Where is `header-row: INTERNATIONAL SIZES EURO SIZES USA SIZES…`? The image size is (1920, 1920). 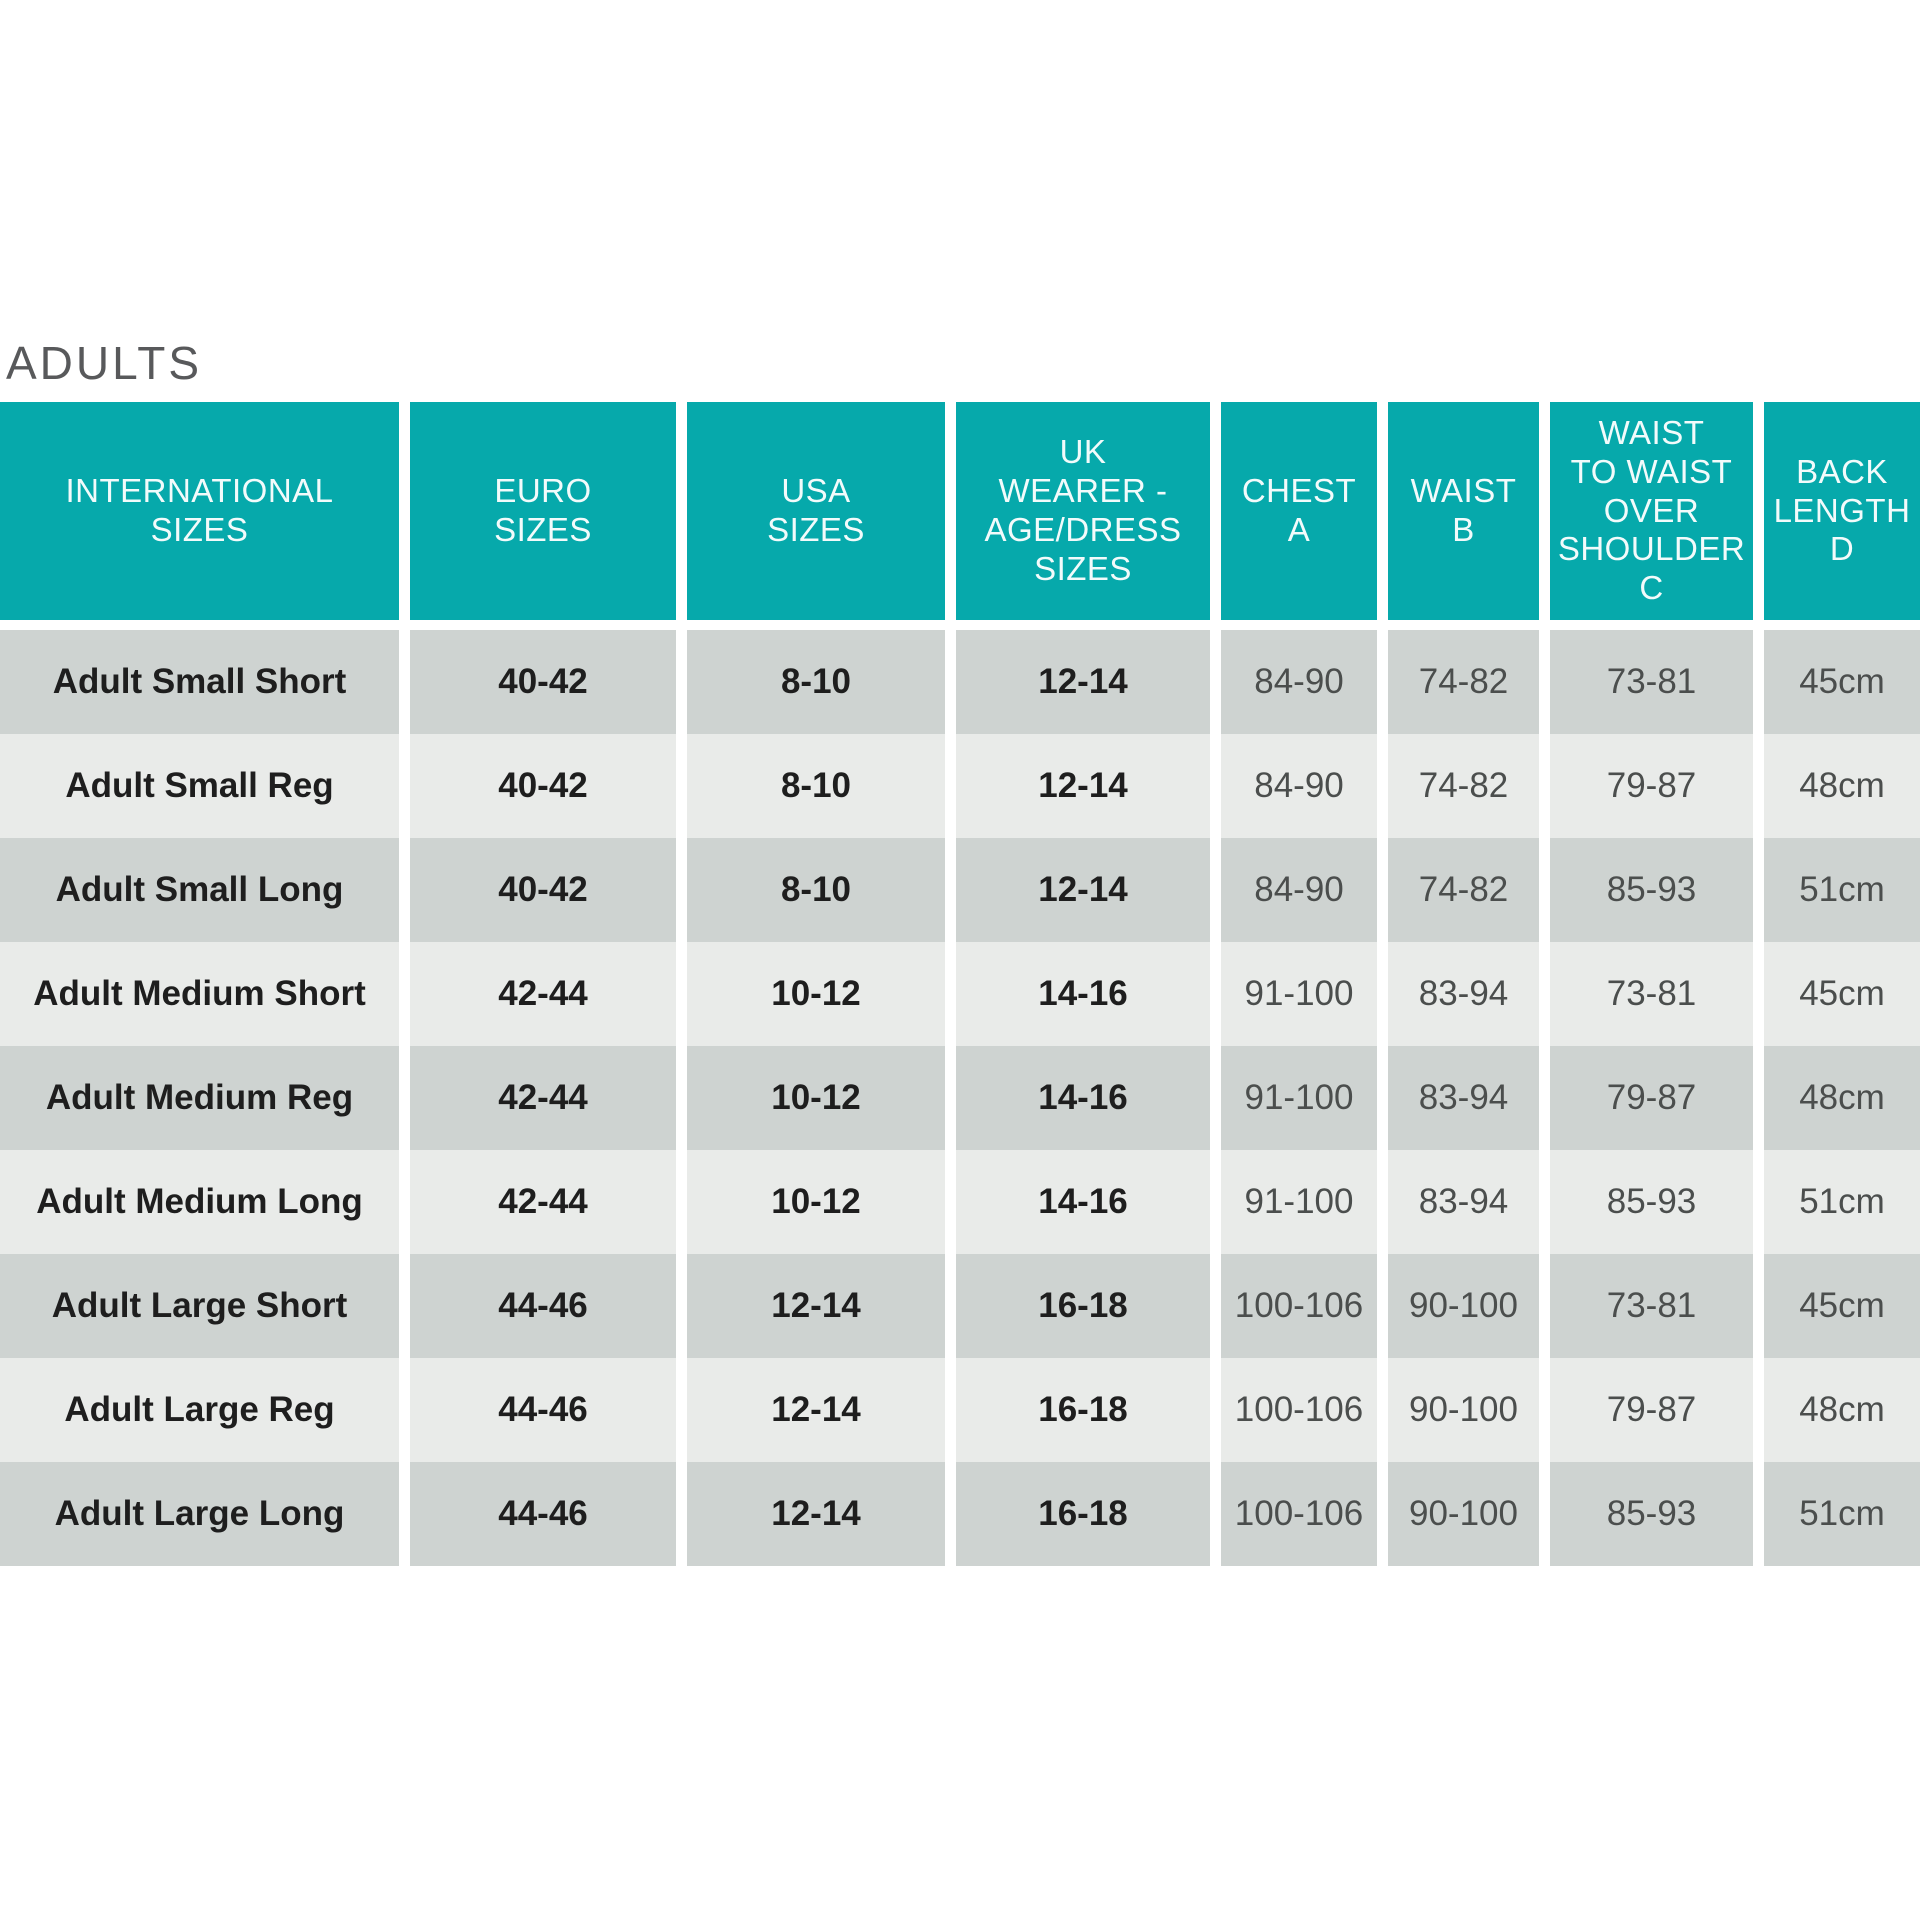 header-row: INTERNATIONAL SIZES EURO SIZES USA SIZES… is located at coordinates (960, 516).